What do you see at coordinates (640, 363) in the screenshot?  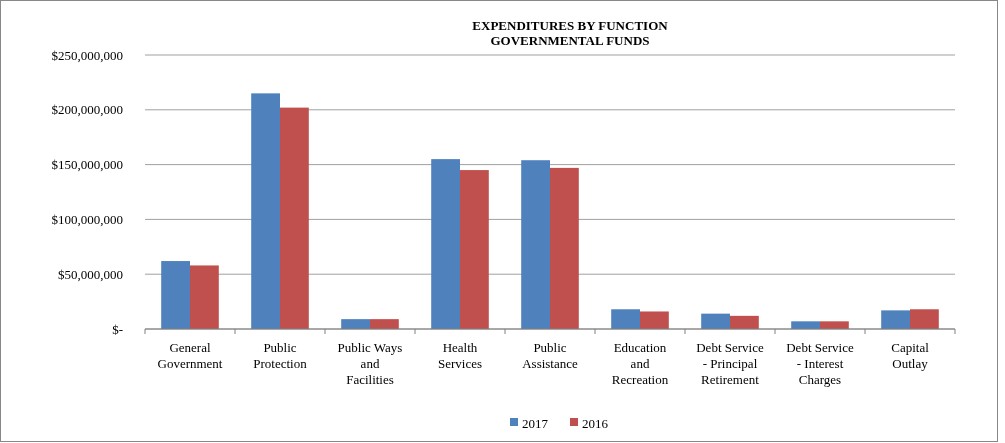 I see `x-tick-label: Education and Recreation` at bounding box center [640, 363].